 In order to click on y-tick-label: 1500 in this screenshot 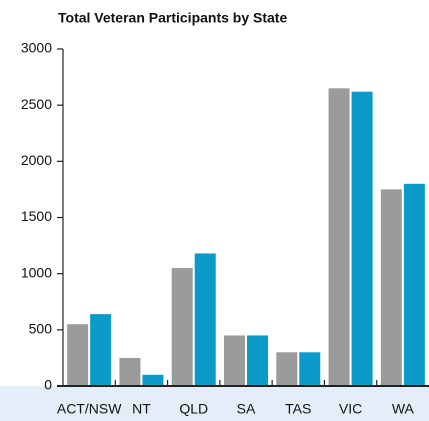, I will do `click(36, 216)`.